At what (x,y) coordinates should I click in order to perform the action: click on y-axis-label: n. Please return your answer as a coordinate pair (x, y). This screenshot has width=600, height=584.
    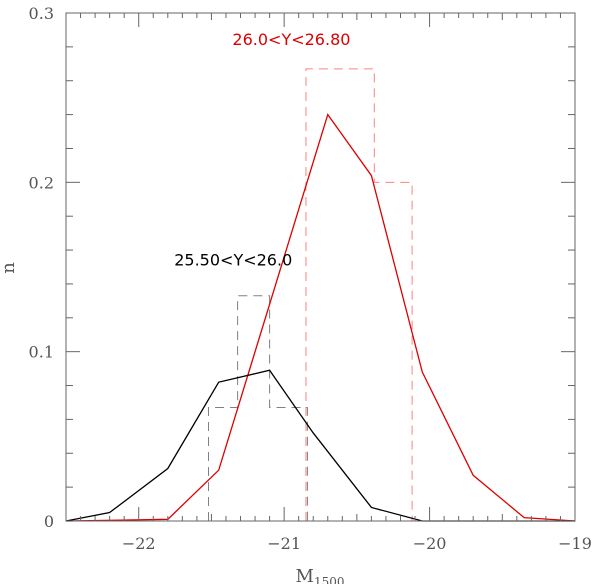
    Looking at the image, I should click on (9, 268).